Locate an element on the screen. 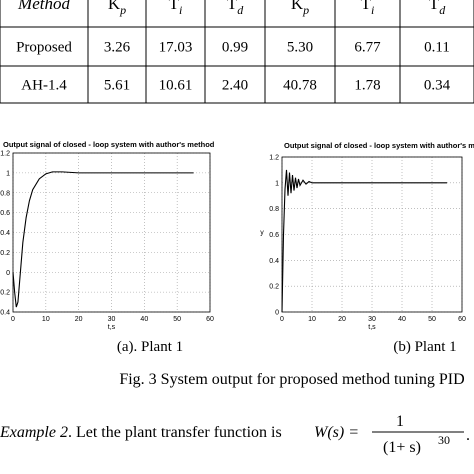  table-cell: 10.61 is located at coordinates (176, 86).